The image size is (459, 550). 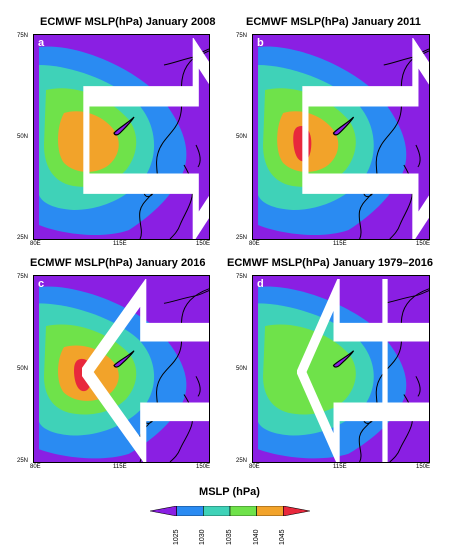 What do you see at coordinates (128, 22) in the screenshot?
I see `panel-title: ECMWF MSLP(hPa) January 2008` at bounding box center [128, 22].